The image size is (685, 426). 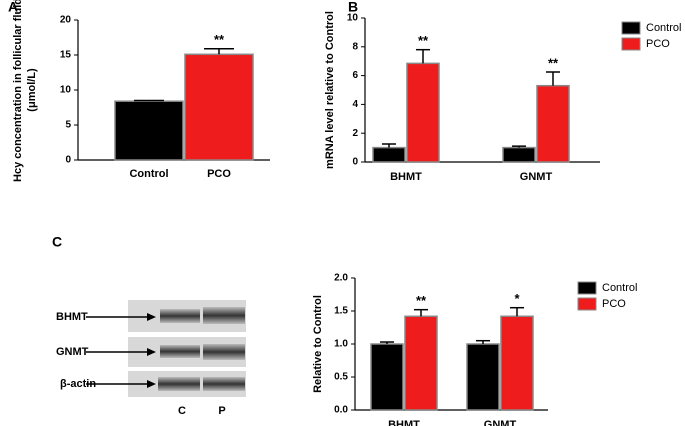 I want to click on lane-label: P, so click(x=221, y=411).